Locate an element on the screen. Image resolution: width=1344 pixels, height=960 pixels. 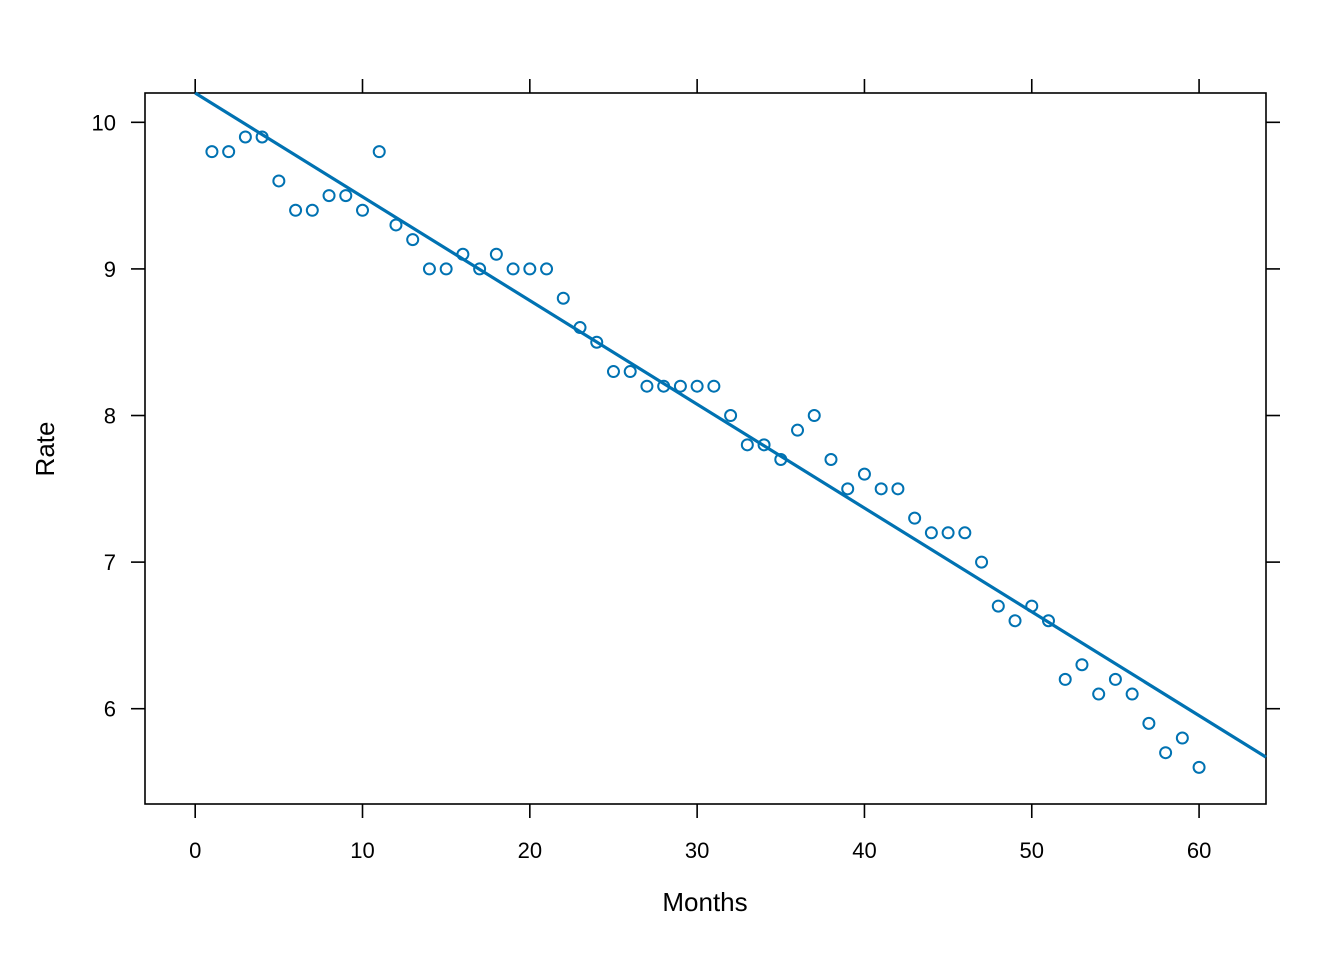
x-tick-label-4: 40 is located at coordinates (864, 850).